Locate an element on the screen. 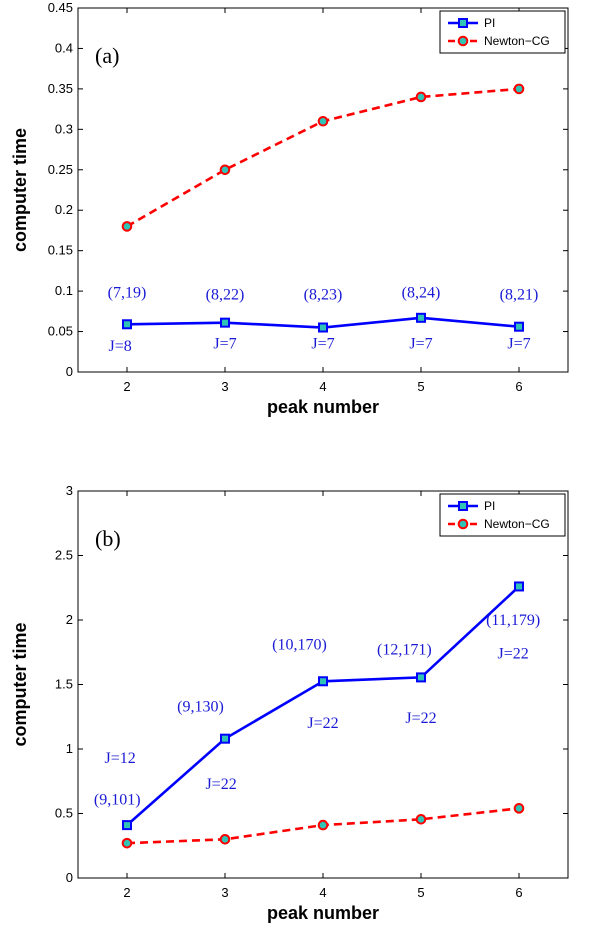  y-tick-label: 0.5 is located at coordinates (64, 813).